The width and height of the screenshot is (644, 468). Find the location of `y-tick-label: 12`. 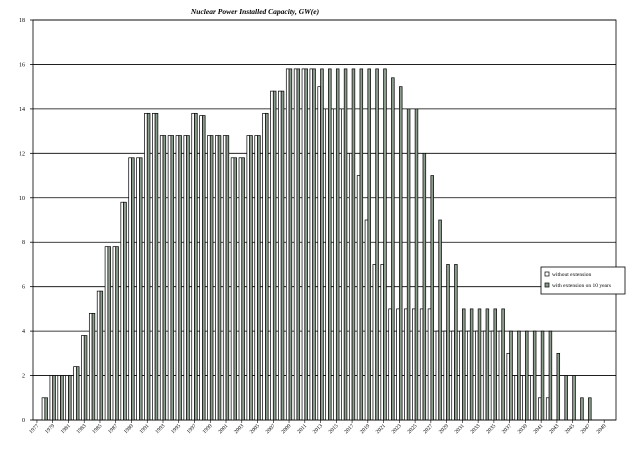

y-tick-label: 12 is located at coordinates (22, 154).